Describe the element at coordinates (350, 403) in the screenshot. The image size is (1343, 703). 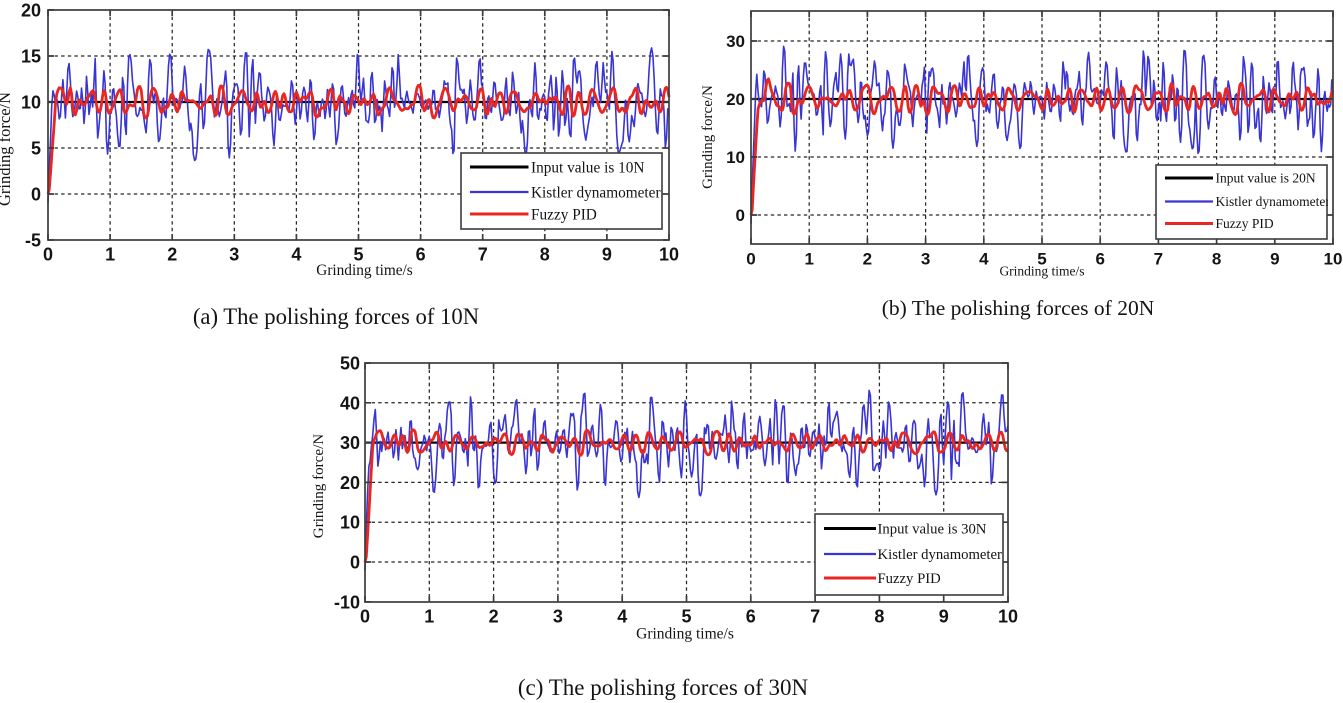
I see `svg-text: 40` at that location.